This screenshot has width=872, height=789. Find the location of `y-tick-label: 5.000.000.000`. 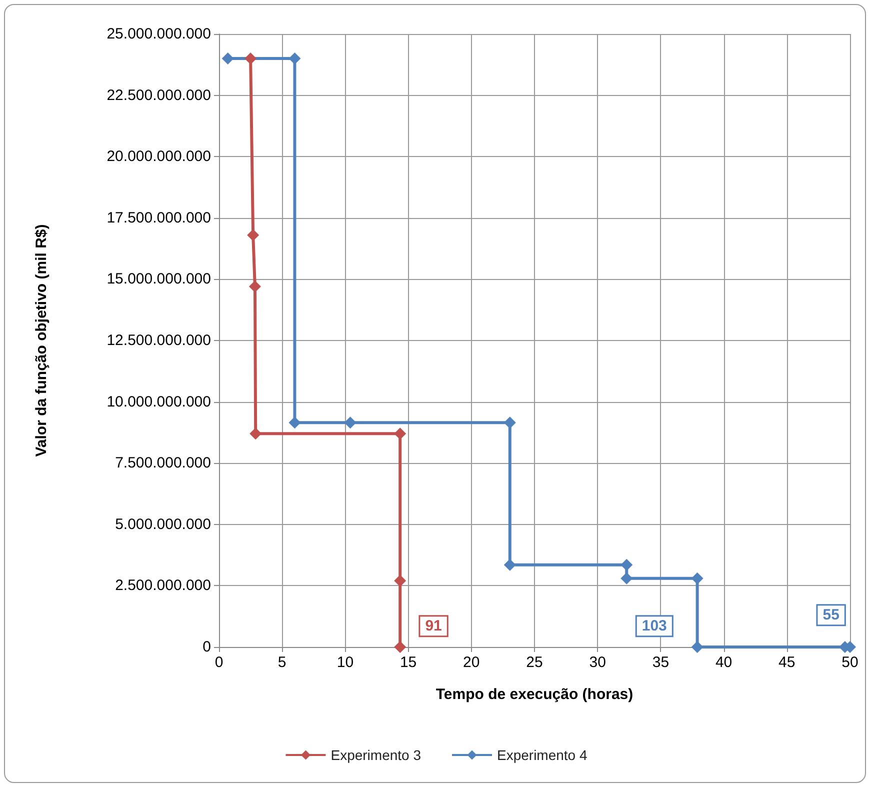

y-tick-label: 5.000.000.000 is located at coordinates (163, 524).